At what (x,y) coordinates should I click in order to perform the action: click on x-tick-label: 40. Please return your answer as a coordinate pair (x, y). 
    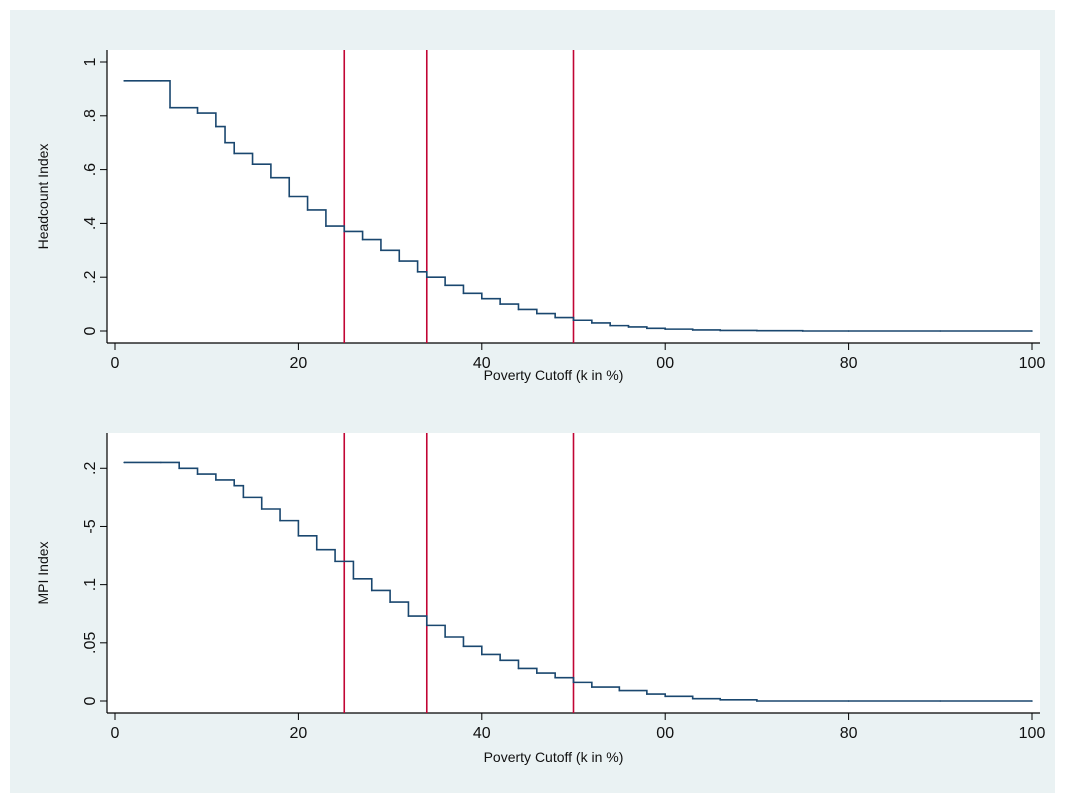
    Looking at the image, I should click on (482, 733).